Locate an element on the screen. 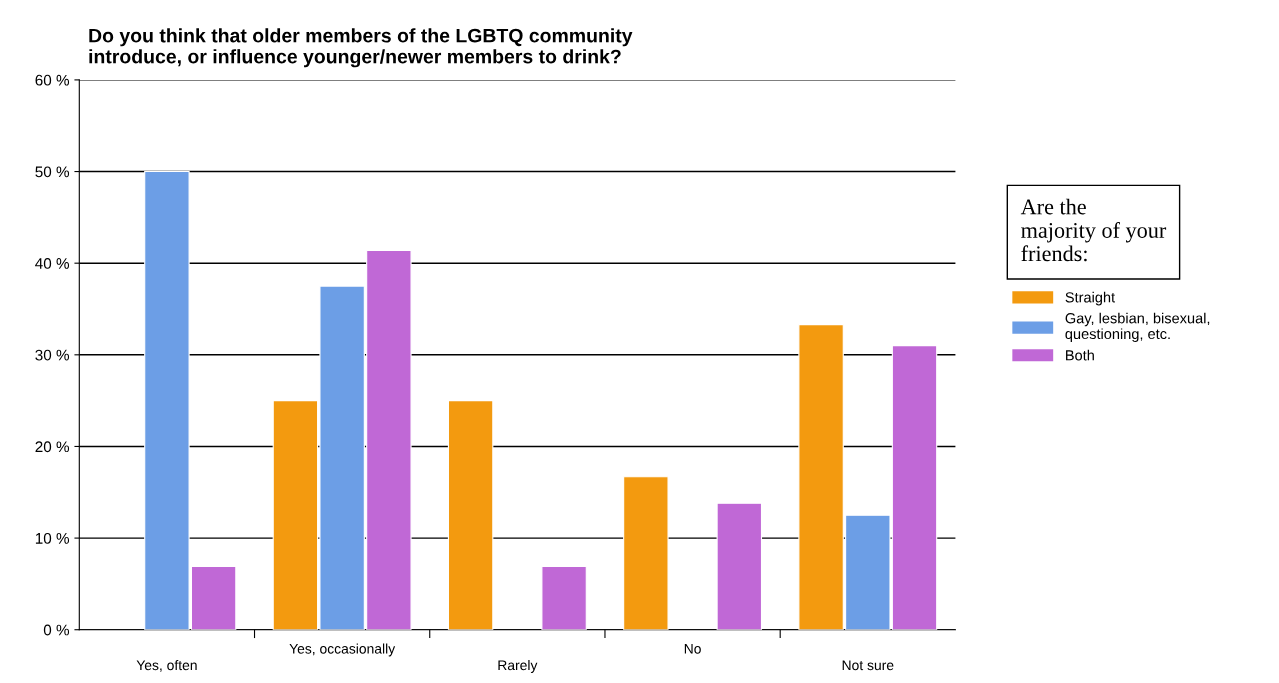 The height and width of the screenshot is (683, 1279). y-tick-label: 20 % is located at coordinates (52, 447).